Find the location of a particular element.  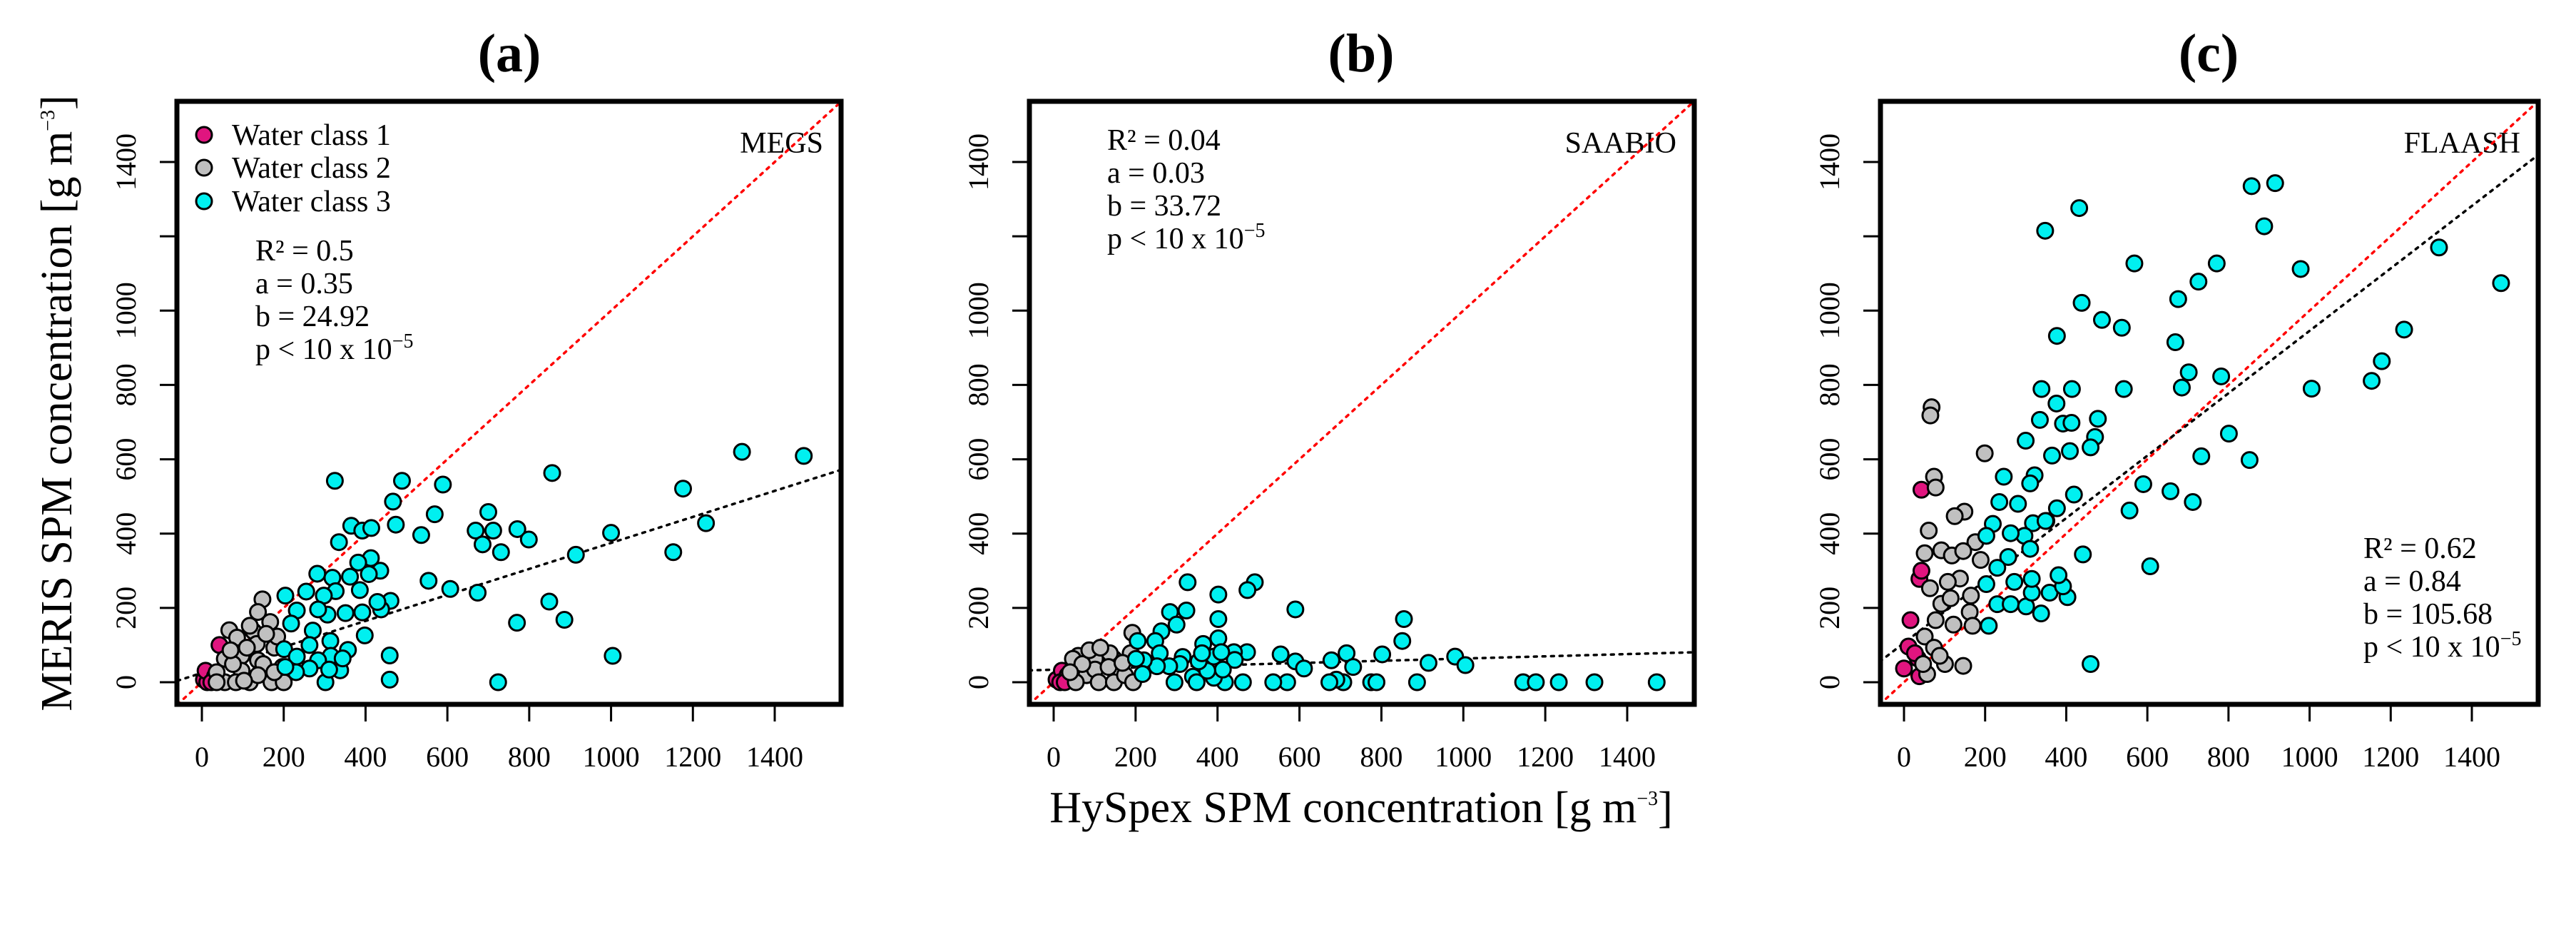

y-axis-label: MERIS SPM concentration [g m−3] is located at coordinates (57, 403).